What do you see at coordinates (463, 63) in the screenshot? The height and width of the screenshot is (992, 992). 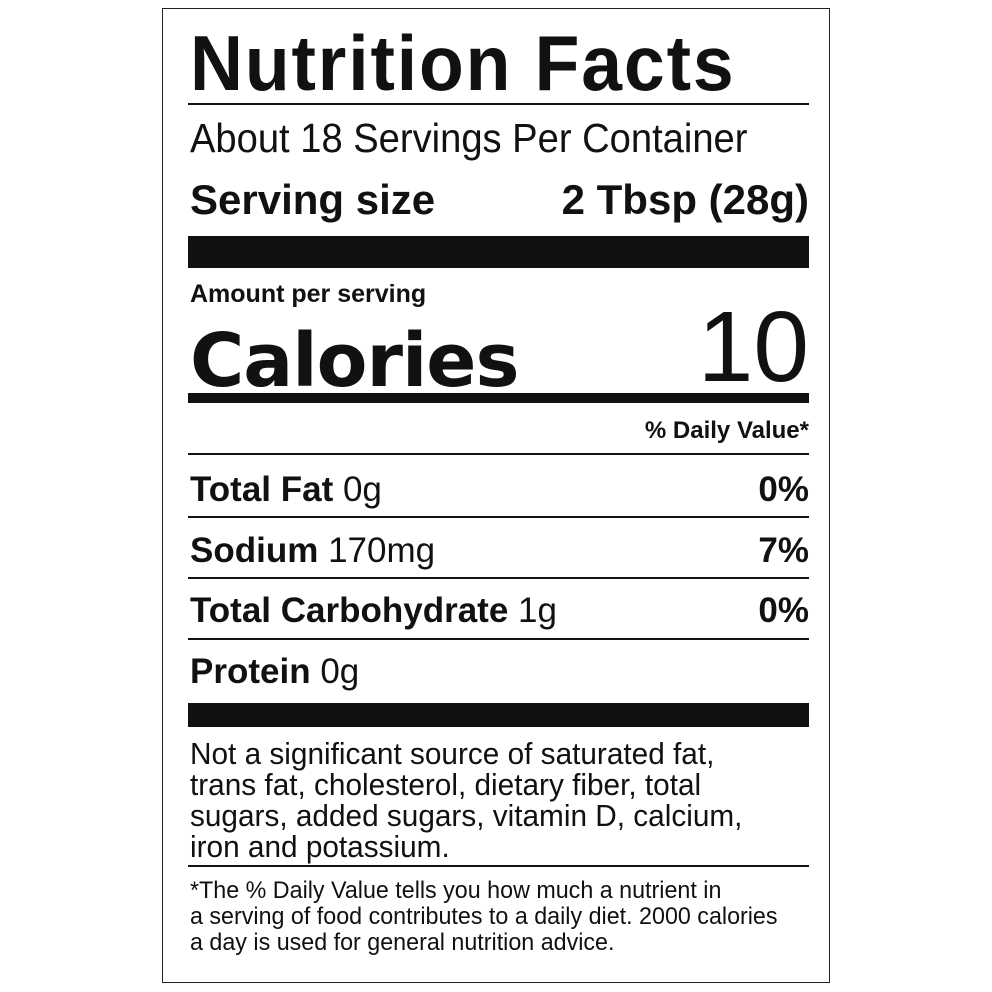 I see `label-title: Nutrition Facts` at bounding box center [463, 63].